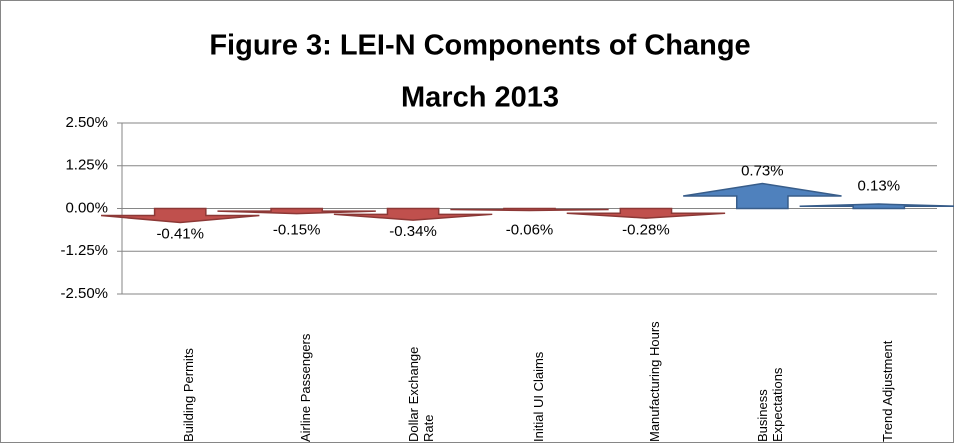 This screenshot has width=954, height=443. What do you see at coordinates (84, 293) in the screenshot?
I see `y-tick-label: -2.50%` at bounding box center [84, 293].